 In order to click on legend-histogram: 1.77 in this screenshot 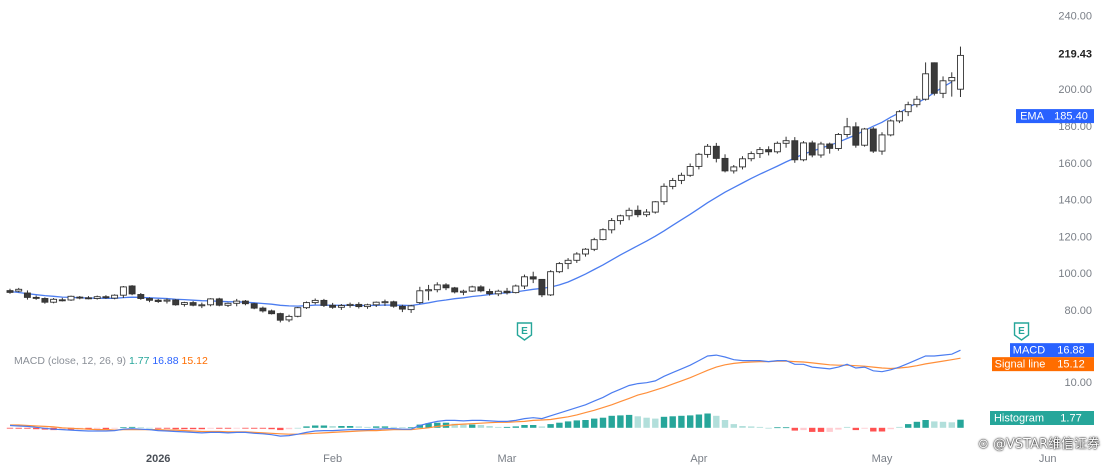, I will do `click(140, 361)`.